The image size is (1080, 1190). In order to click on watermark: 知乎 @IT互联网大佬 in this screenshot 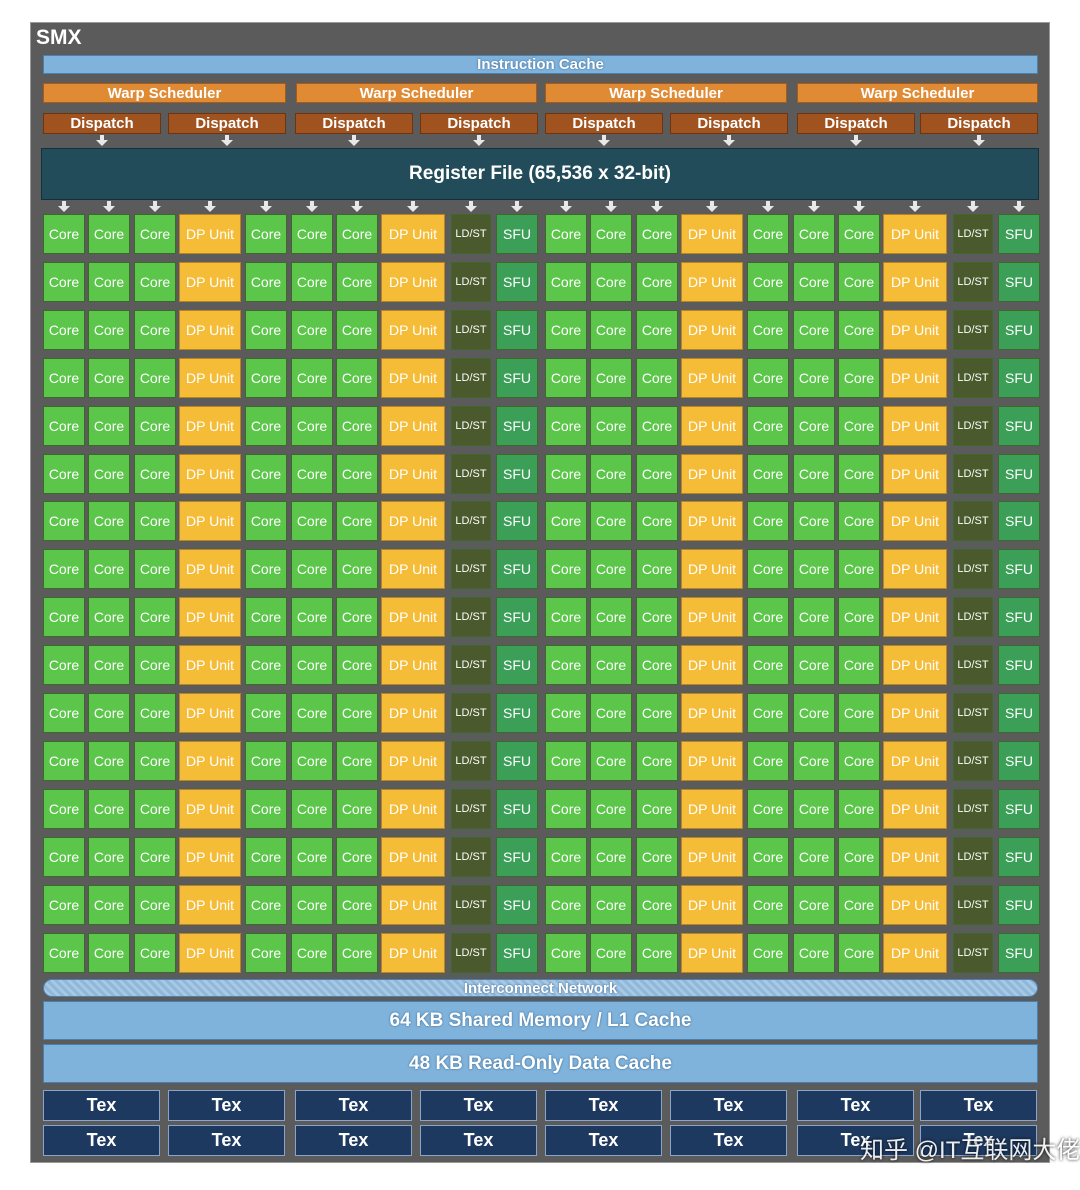, I will do `click(970, 1150)`.